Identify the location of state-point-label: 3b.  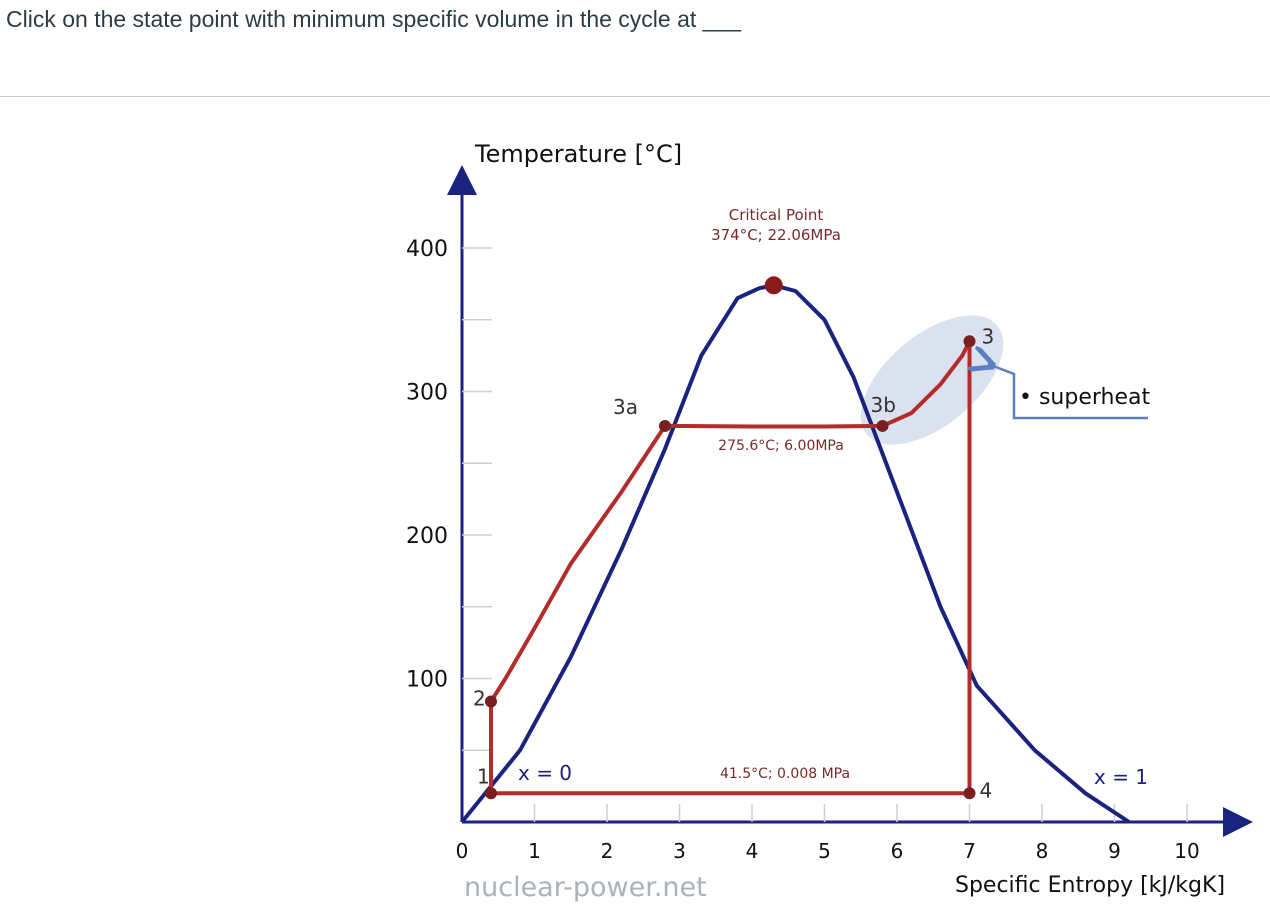
(883, 405).